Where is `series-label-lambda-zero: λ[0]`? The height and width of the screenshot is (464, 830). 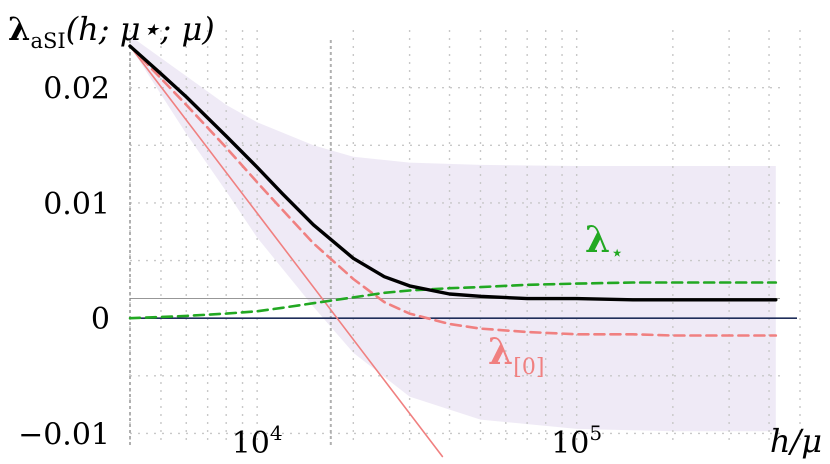
series-label-lambda-zero: λ[0] is located at coordinates (516, 355).